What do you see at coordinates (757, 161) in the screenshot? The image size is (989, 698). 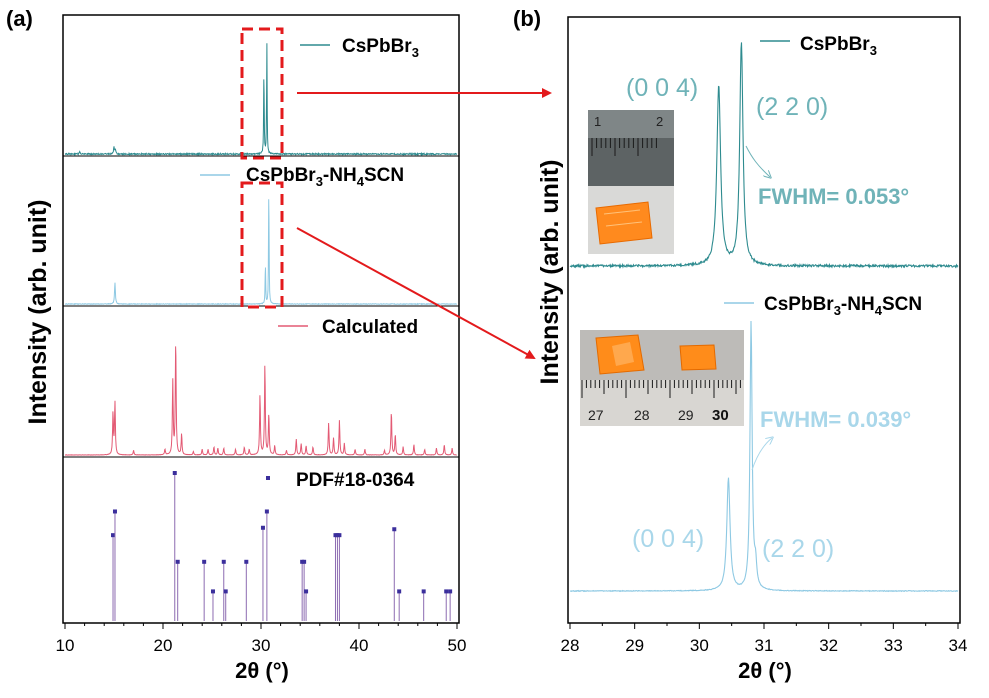 I see `fwhm-arrow-cspbbr3` at bounding box center [757, 161].